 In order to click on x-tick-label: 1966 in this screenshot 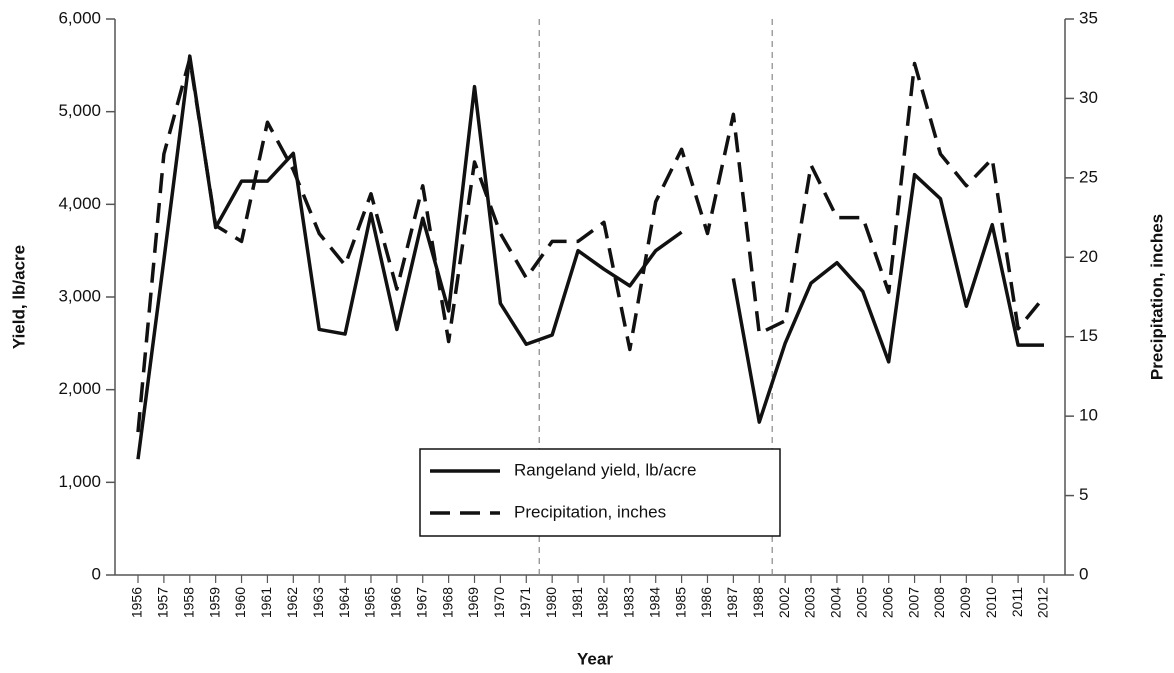, I will do `click(396, 602)`.